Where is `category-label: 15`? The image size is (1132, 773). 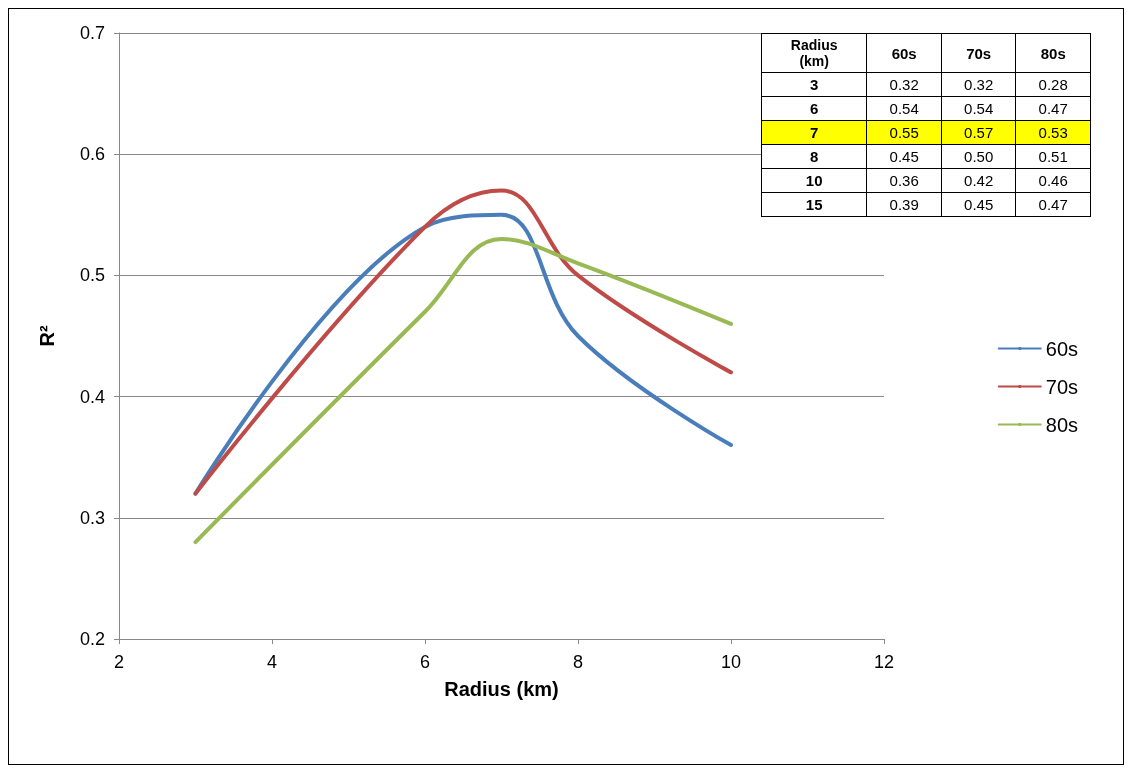
category-label: 15 is located at coordinates (814, 204).